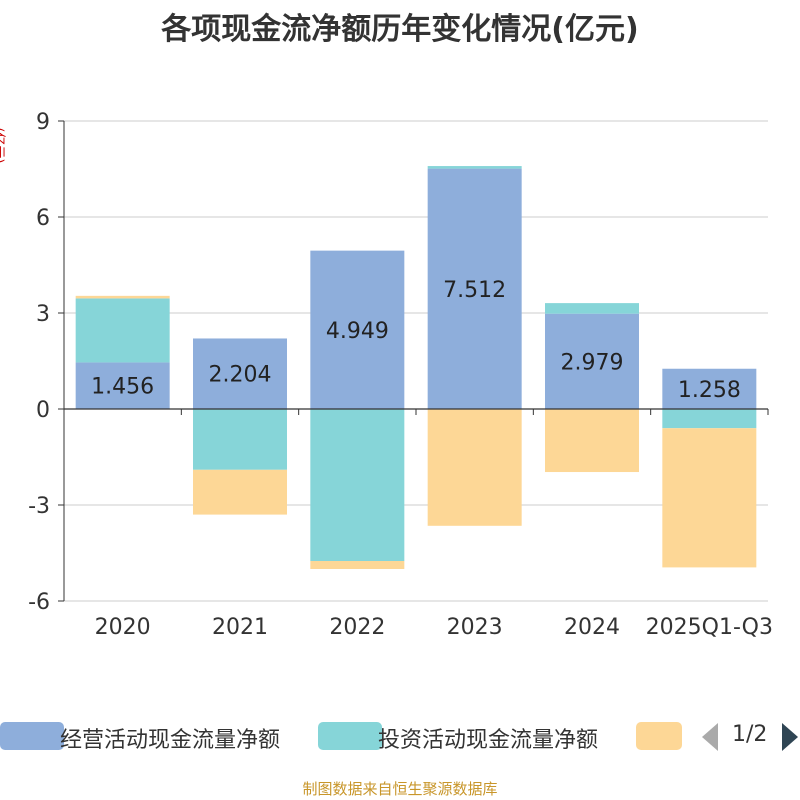 This screenshot has width=800, height=800. I want to click on bar-series1-2022, so click(357, 485).